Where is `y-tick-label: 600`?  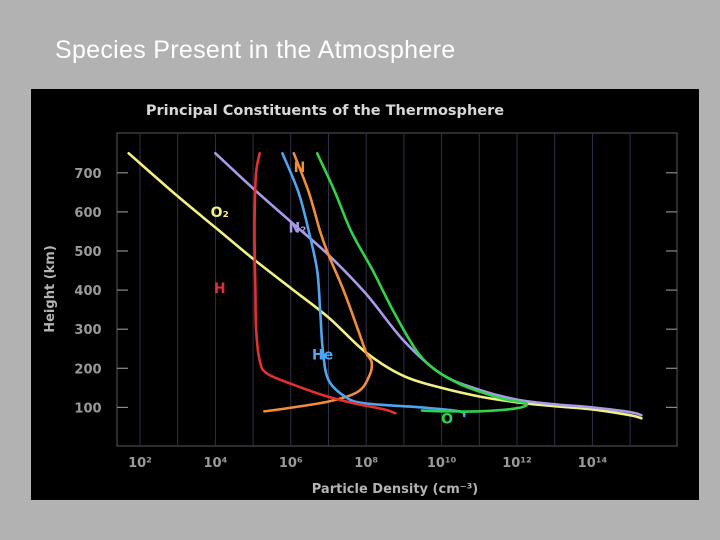
y-tick-label: 600 is located at coordinates (87, 213).